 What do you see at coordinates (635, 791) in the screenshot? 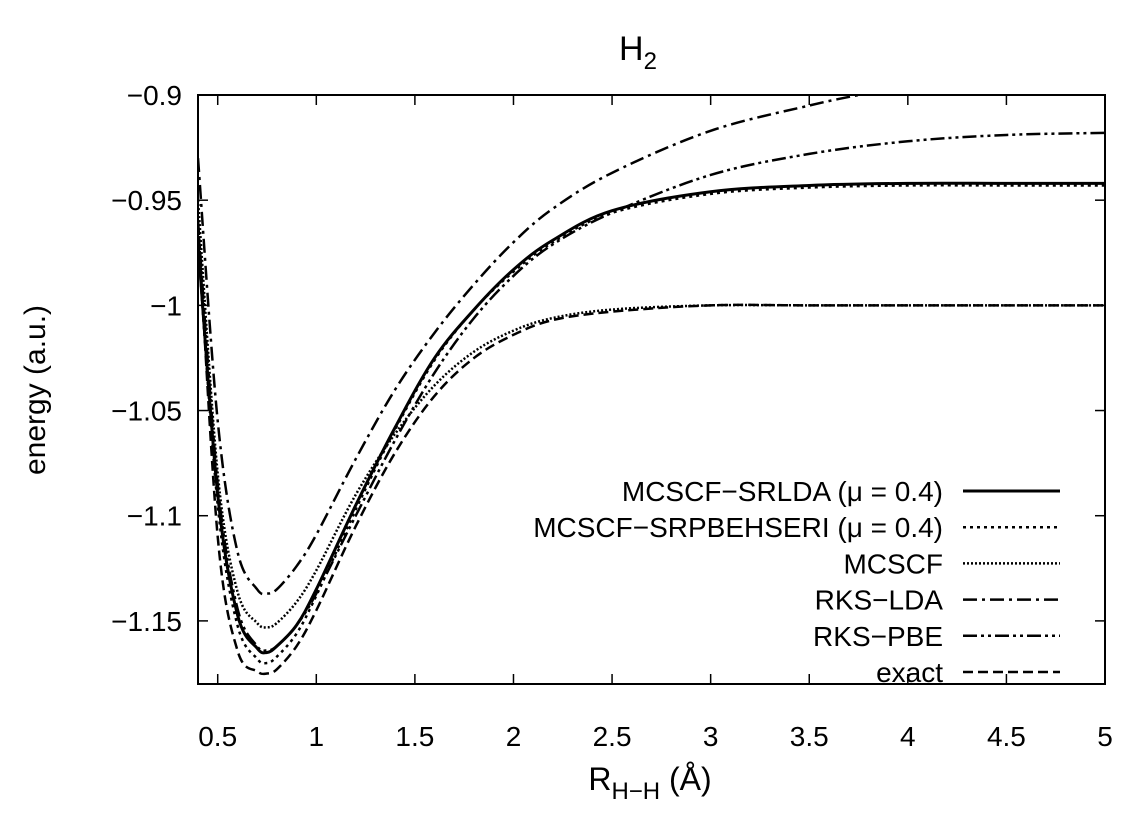
I see `x-axis-label-subscript: H−H` at bounding box center [635, 791].